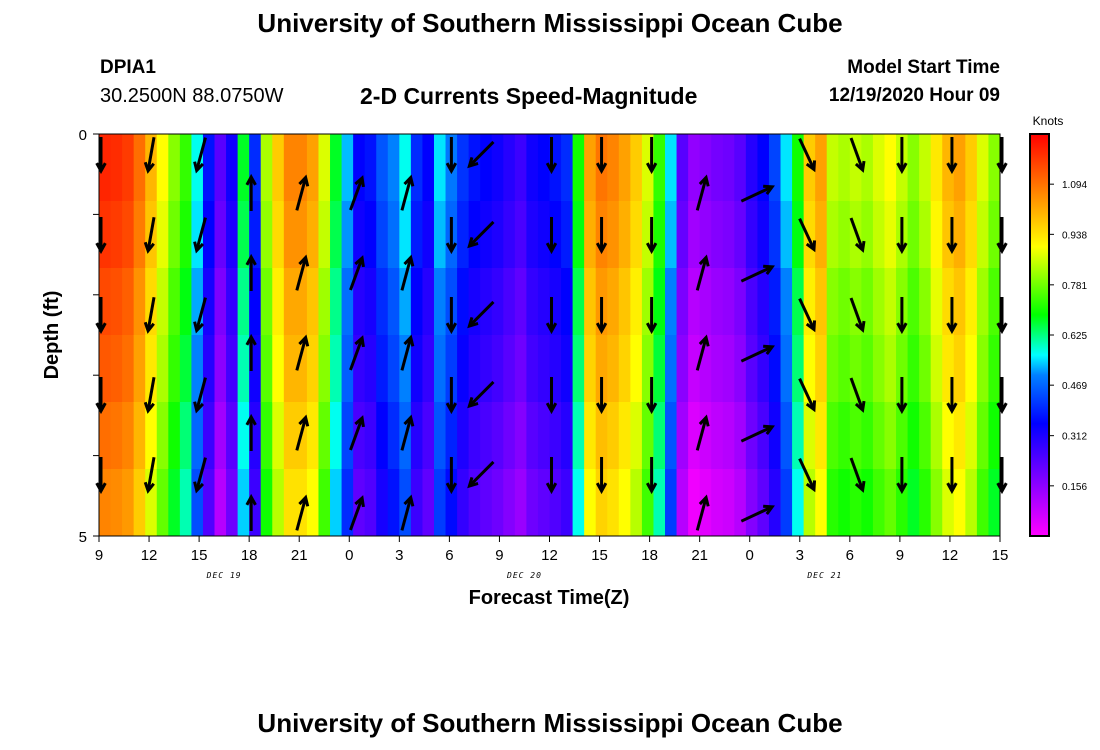 The image size is (1100, 750). What do you see at coordinates (52, 335) in the screenshot?
I see `y-axis-label: Depth (ft)` at bounding box center [52, 335].